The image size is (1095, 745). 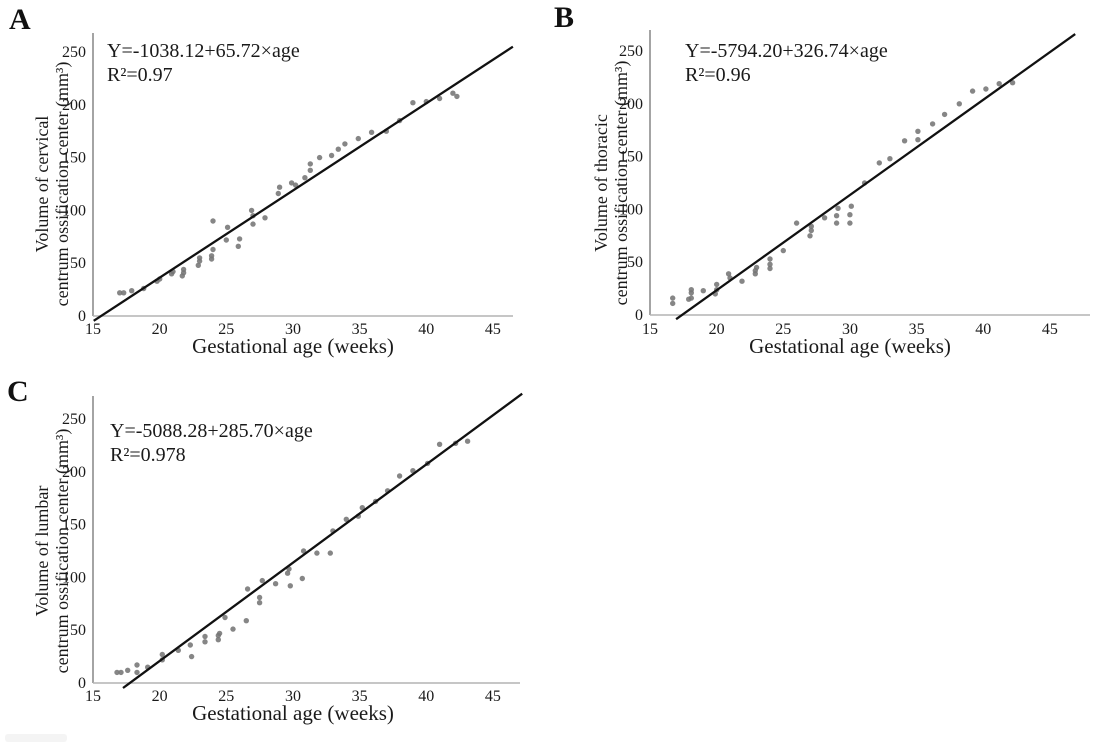 I want to click on r-squared-text: R²=0.978, so click(x=148, y=455).